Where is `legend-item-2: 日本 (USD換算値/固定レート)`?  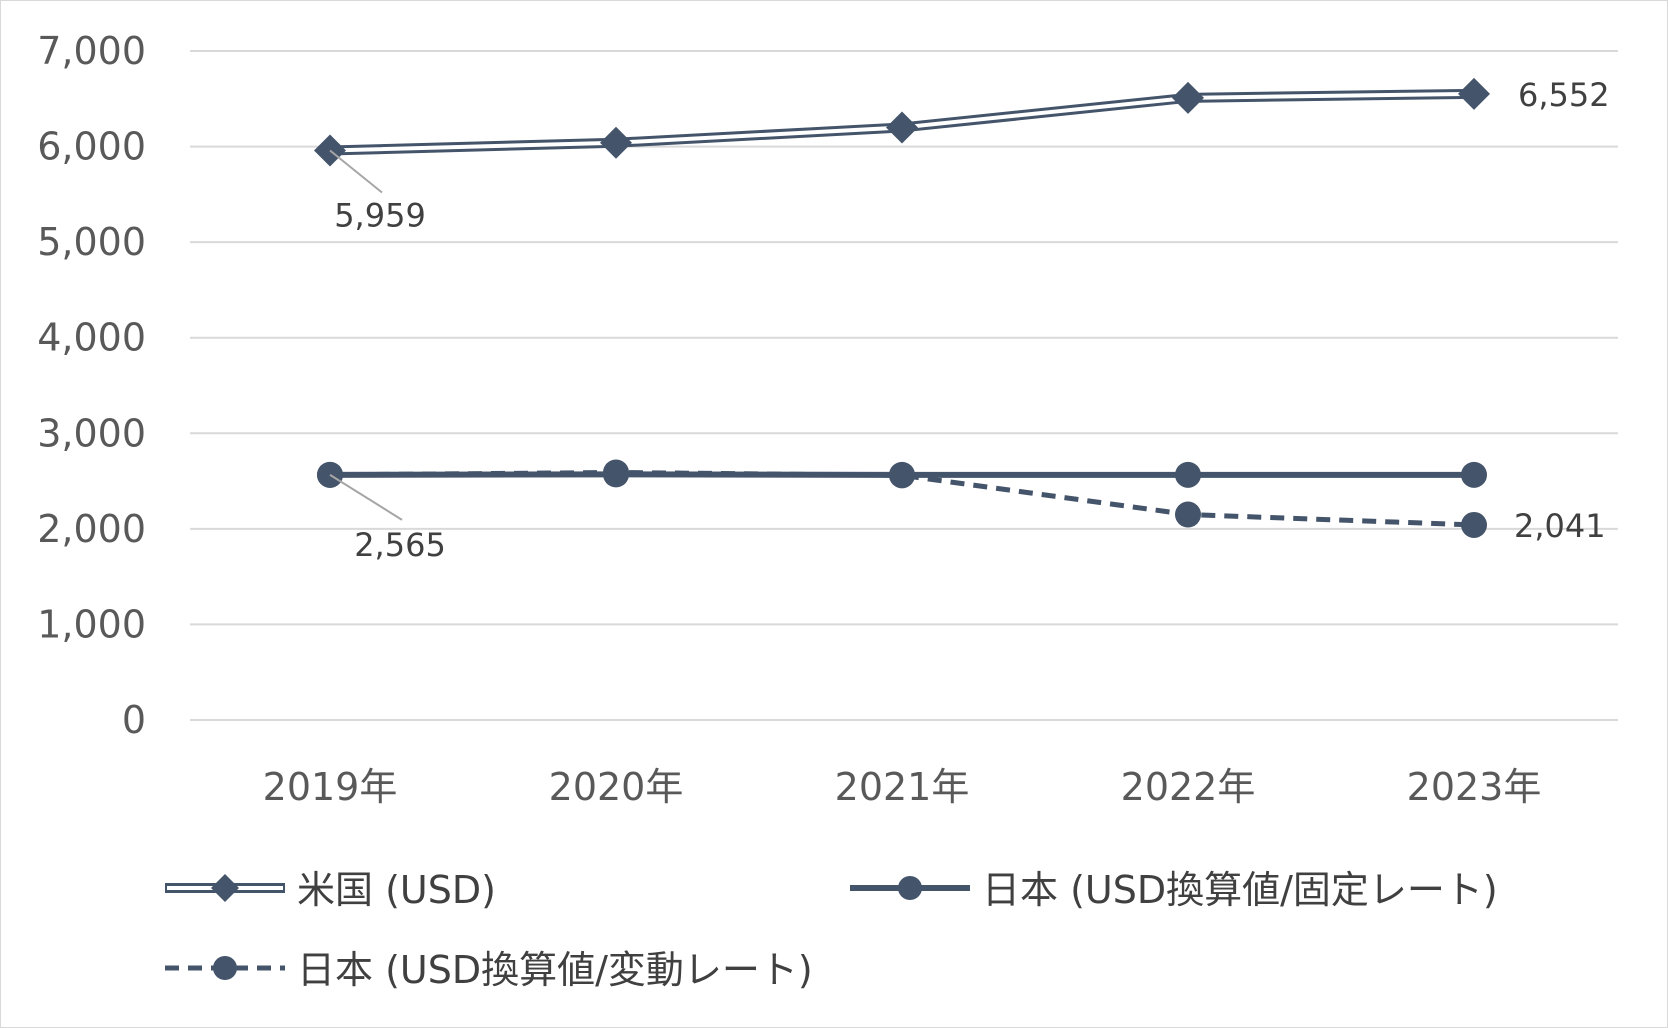
legend-item-2: 日本 (USD換算値/固定レート) is located at coordinates (1174, 890).